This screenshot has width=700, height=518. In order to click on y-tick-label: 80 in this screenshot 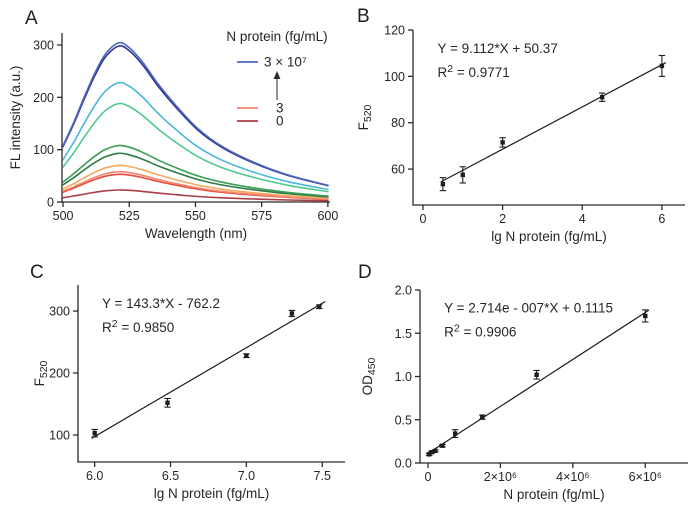, I will do `click(398, 123)`.